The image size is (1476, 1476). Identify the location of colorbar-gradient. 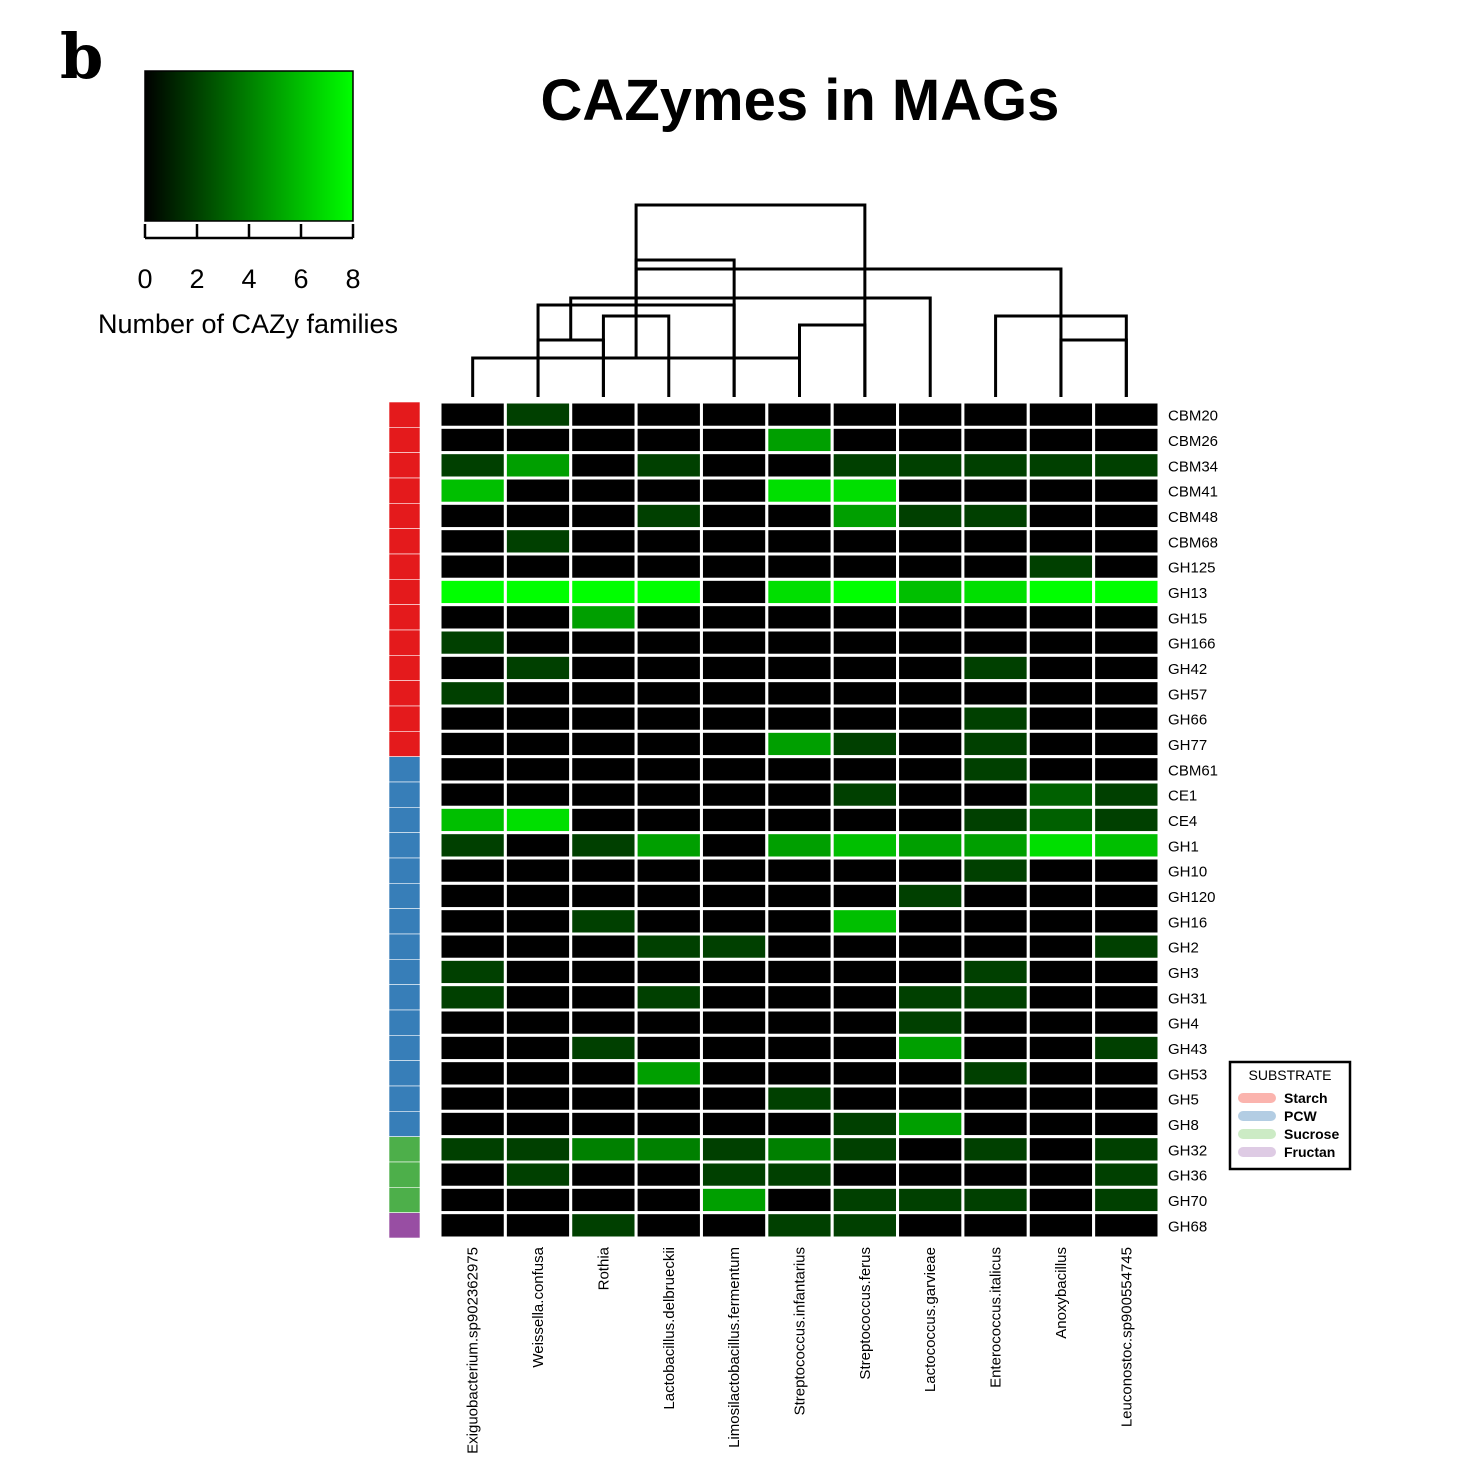
(249, 146).